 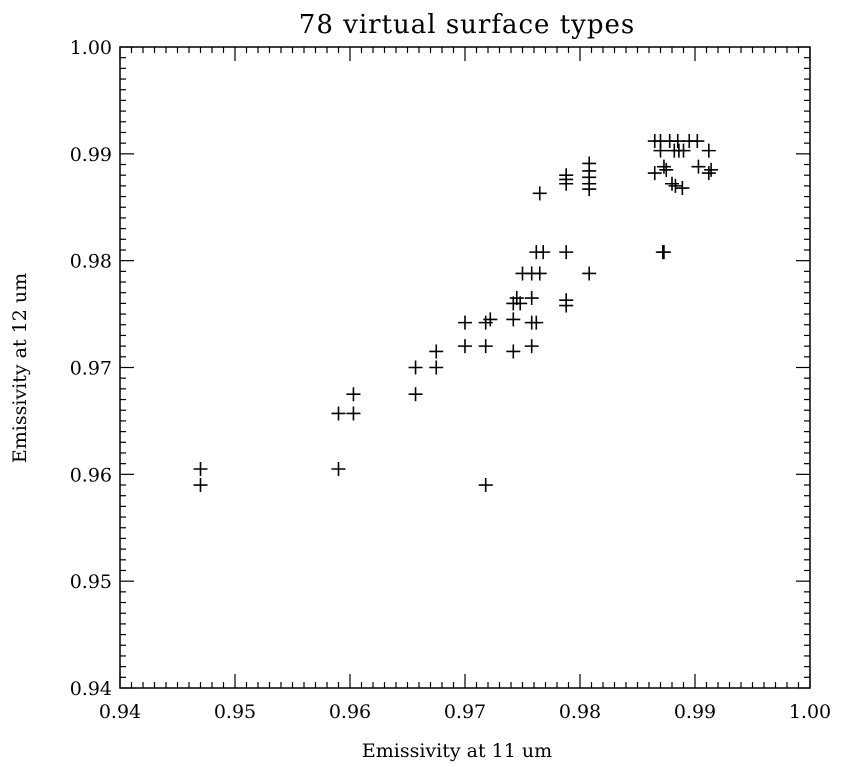 What do you see at coordinates (467, 25) in the screenshot?
I see `chart-title: 78 virtual surface types` at bounding box center [467, 25].